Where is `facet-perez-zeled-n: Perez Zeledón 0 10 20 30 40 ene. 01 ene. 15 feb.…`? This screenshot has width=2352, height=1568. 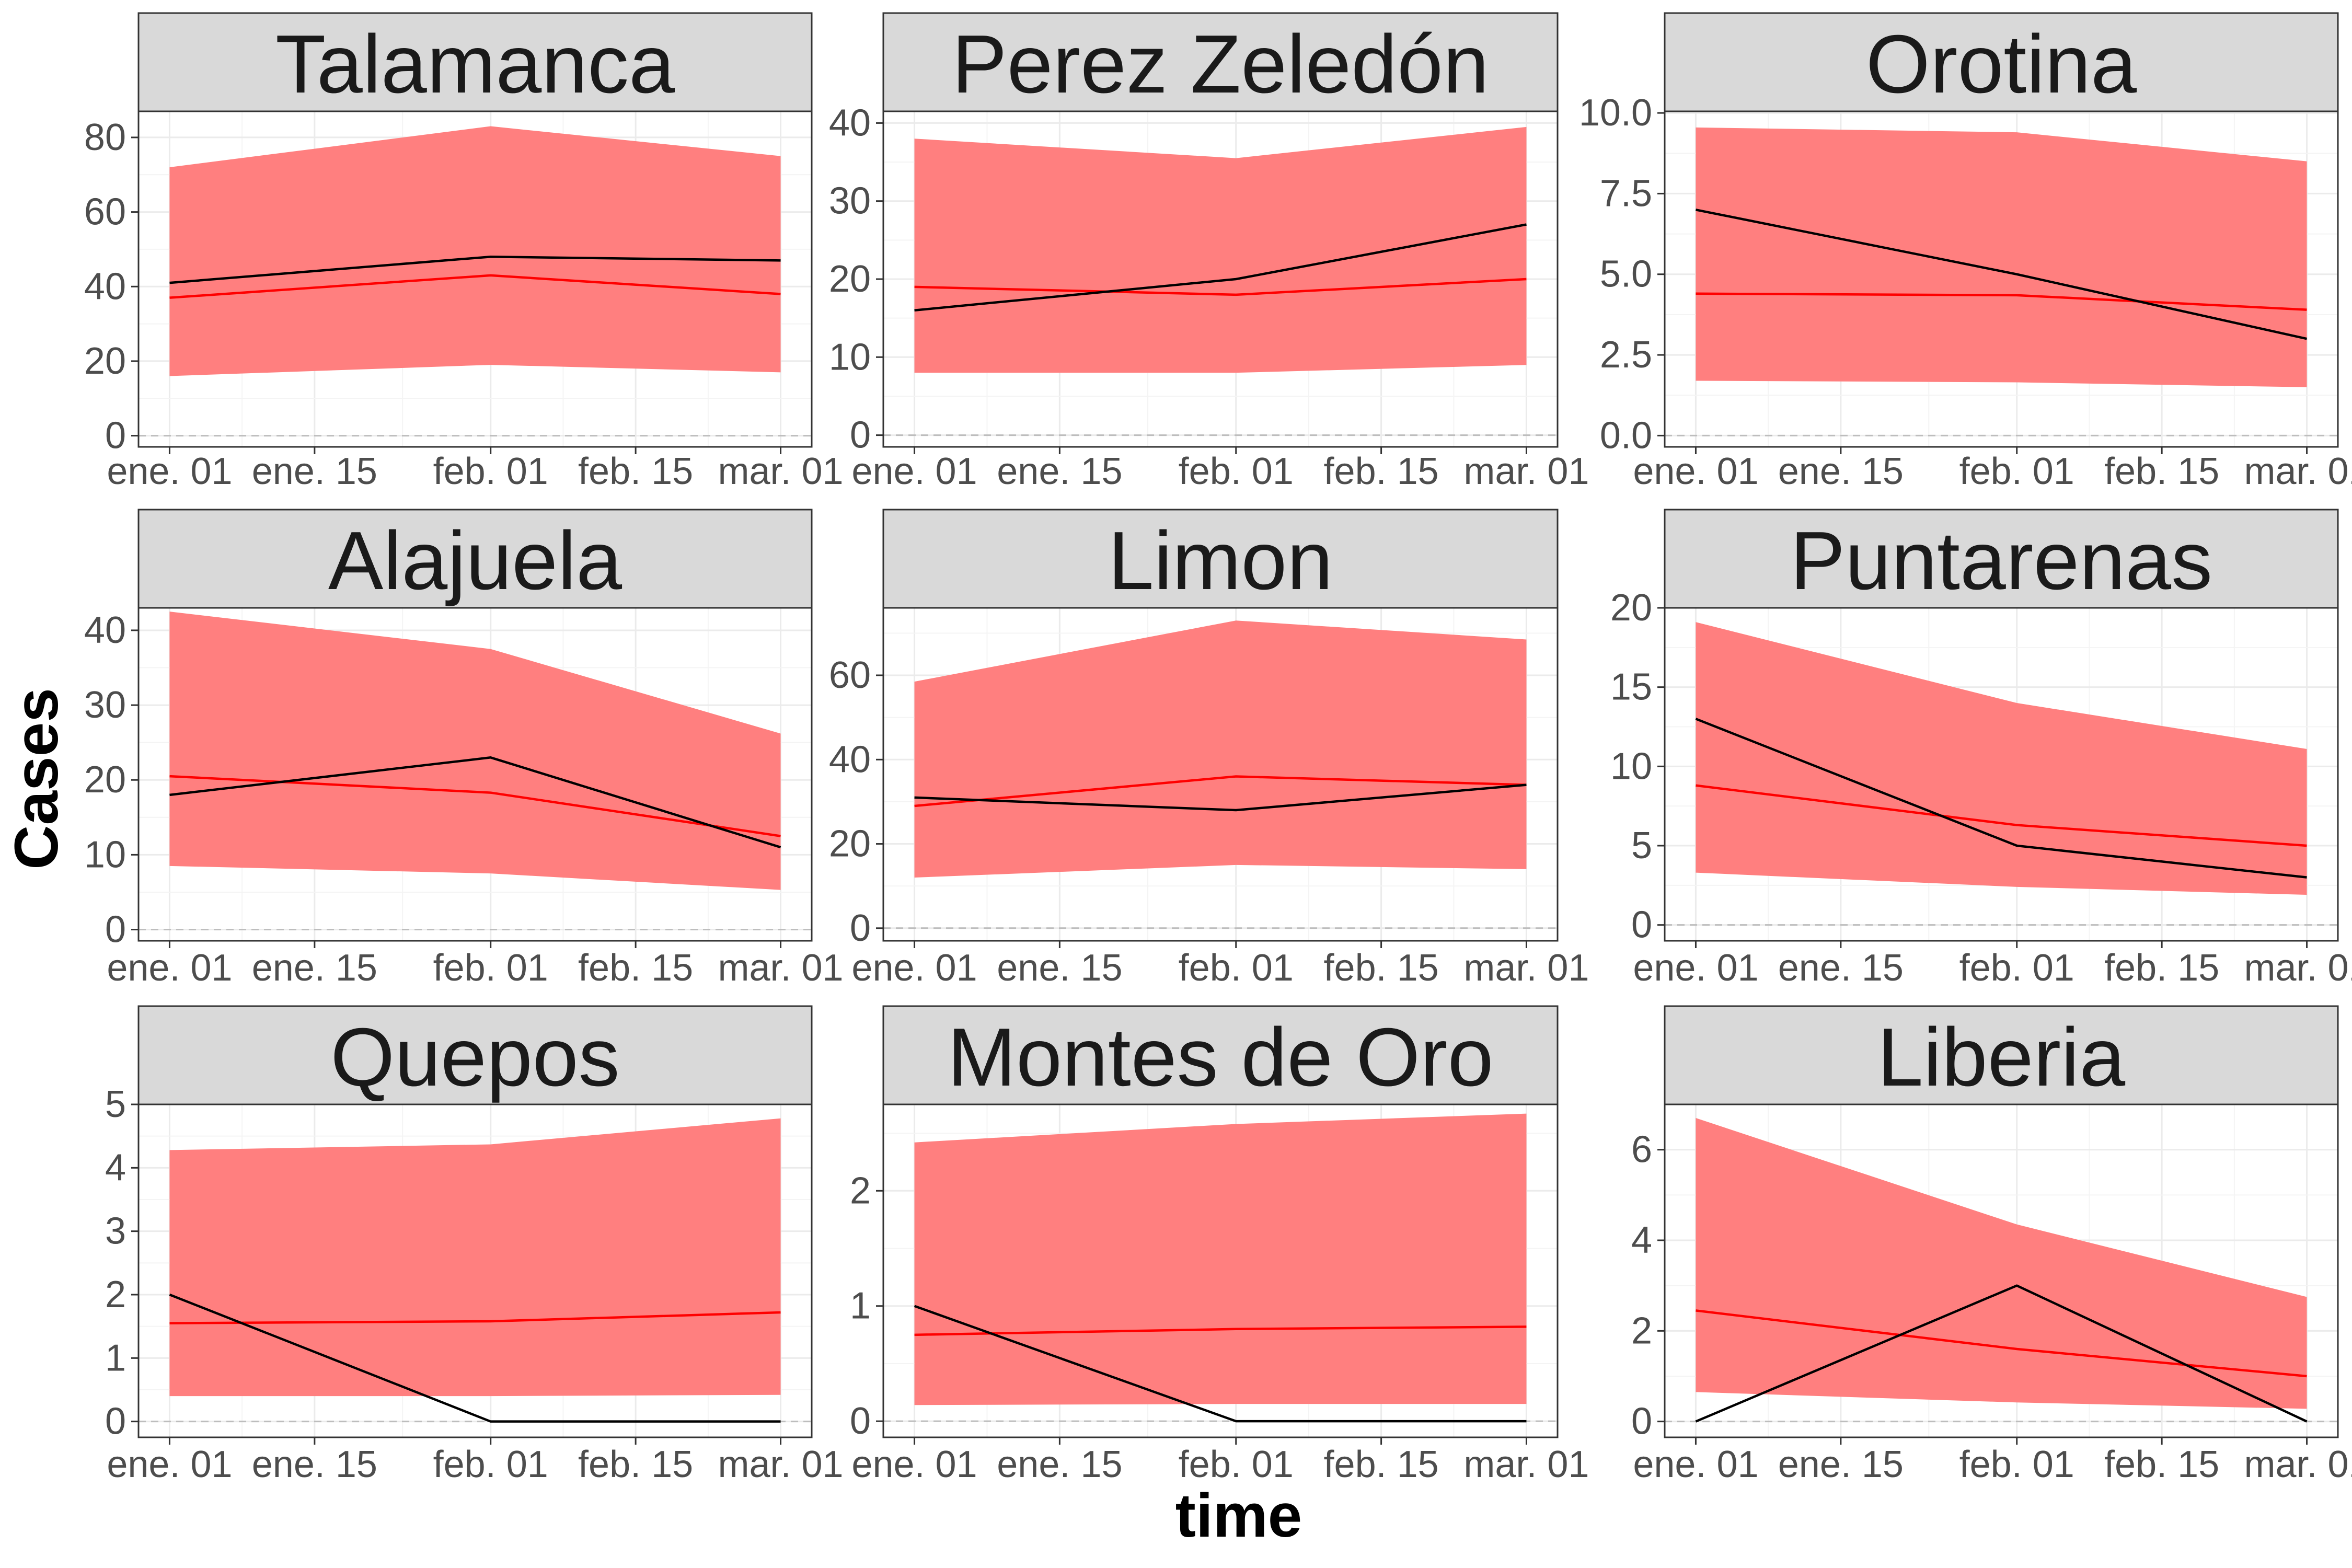 facet-perez-zeled-n: Perez Zeledón 0 10 20 30 40 ene. 01 ene. 15 feb.… is located at coordinates (1209, 252).